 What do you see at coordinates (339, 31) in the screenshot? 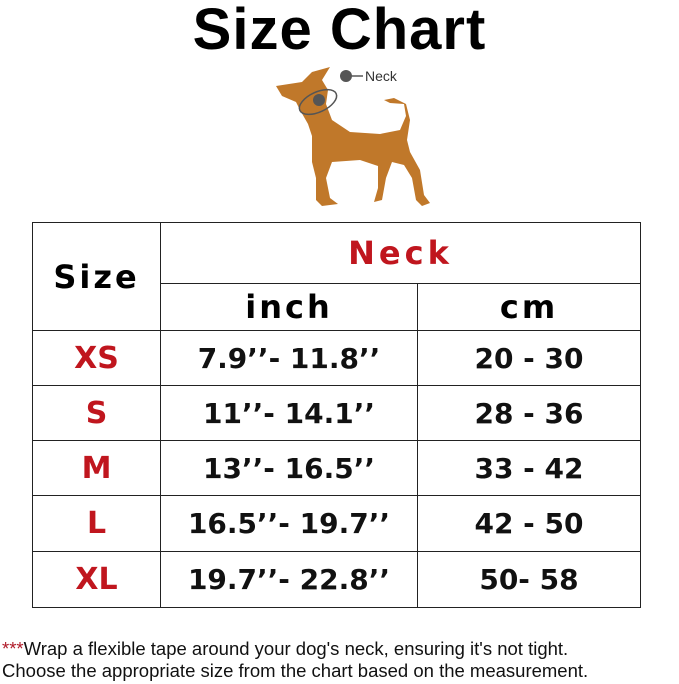
I see `page-title: Size Chart` at bounding box center [339, 31].